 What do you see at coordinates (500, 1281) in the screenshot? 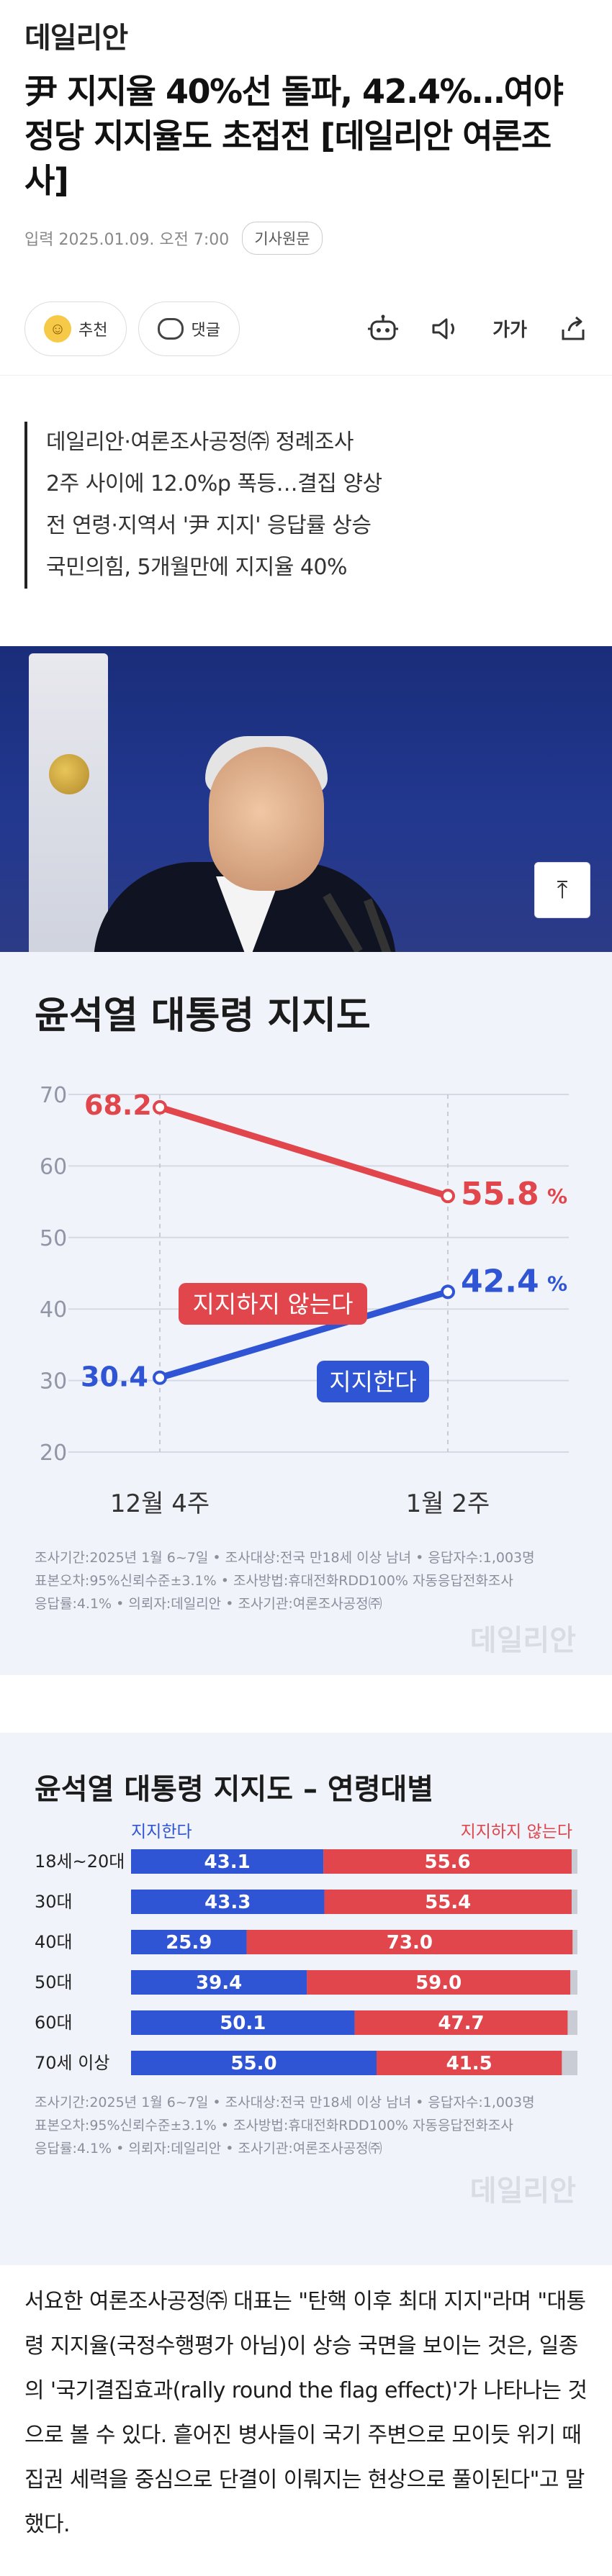
I see `data-label: 42.4` at bounding box center [500, 1281].